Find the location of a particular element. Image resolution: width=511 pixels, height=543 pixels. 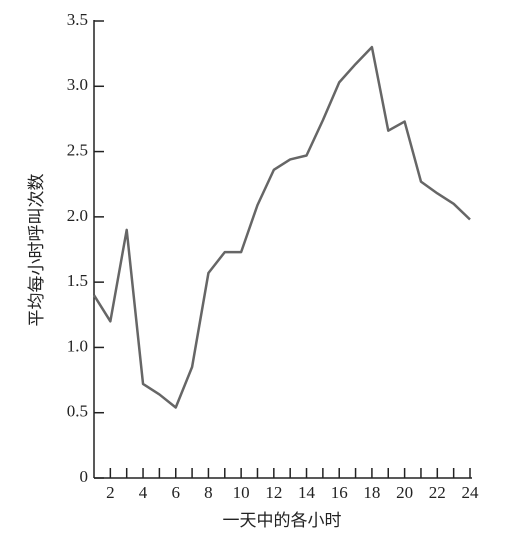

x-tick-label: 4 is located at coordinates (143, 492).